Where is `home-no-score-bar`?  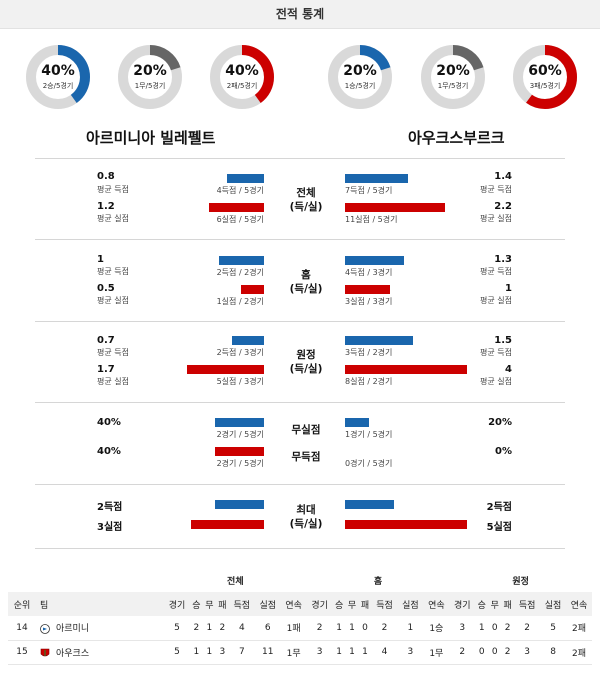 home-no-score-bar is located at coordinates (239, 451).